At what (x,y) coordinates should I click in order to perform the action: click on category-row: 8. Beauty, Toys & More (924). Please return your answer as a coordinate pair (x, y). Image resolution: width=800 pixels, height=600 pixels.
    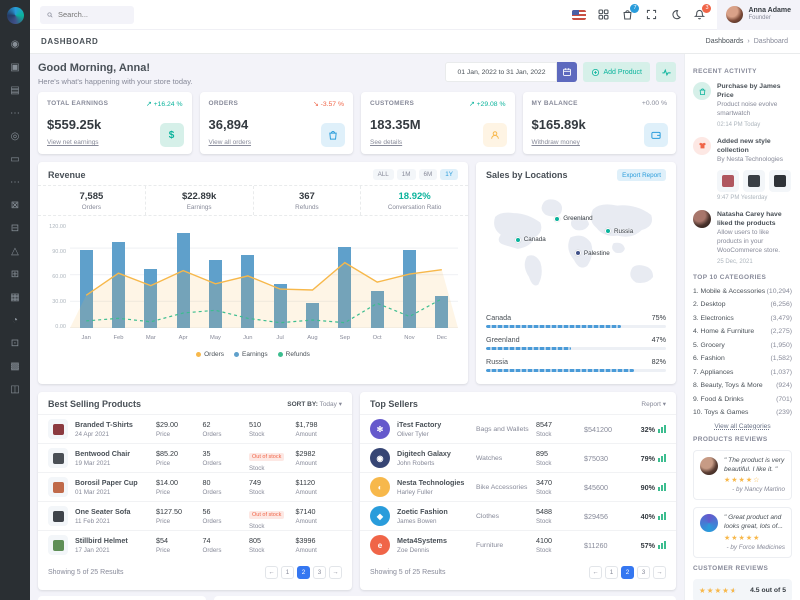
    Looking at the image, I should click on (742, 385).